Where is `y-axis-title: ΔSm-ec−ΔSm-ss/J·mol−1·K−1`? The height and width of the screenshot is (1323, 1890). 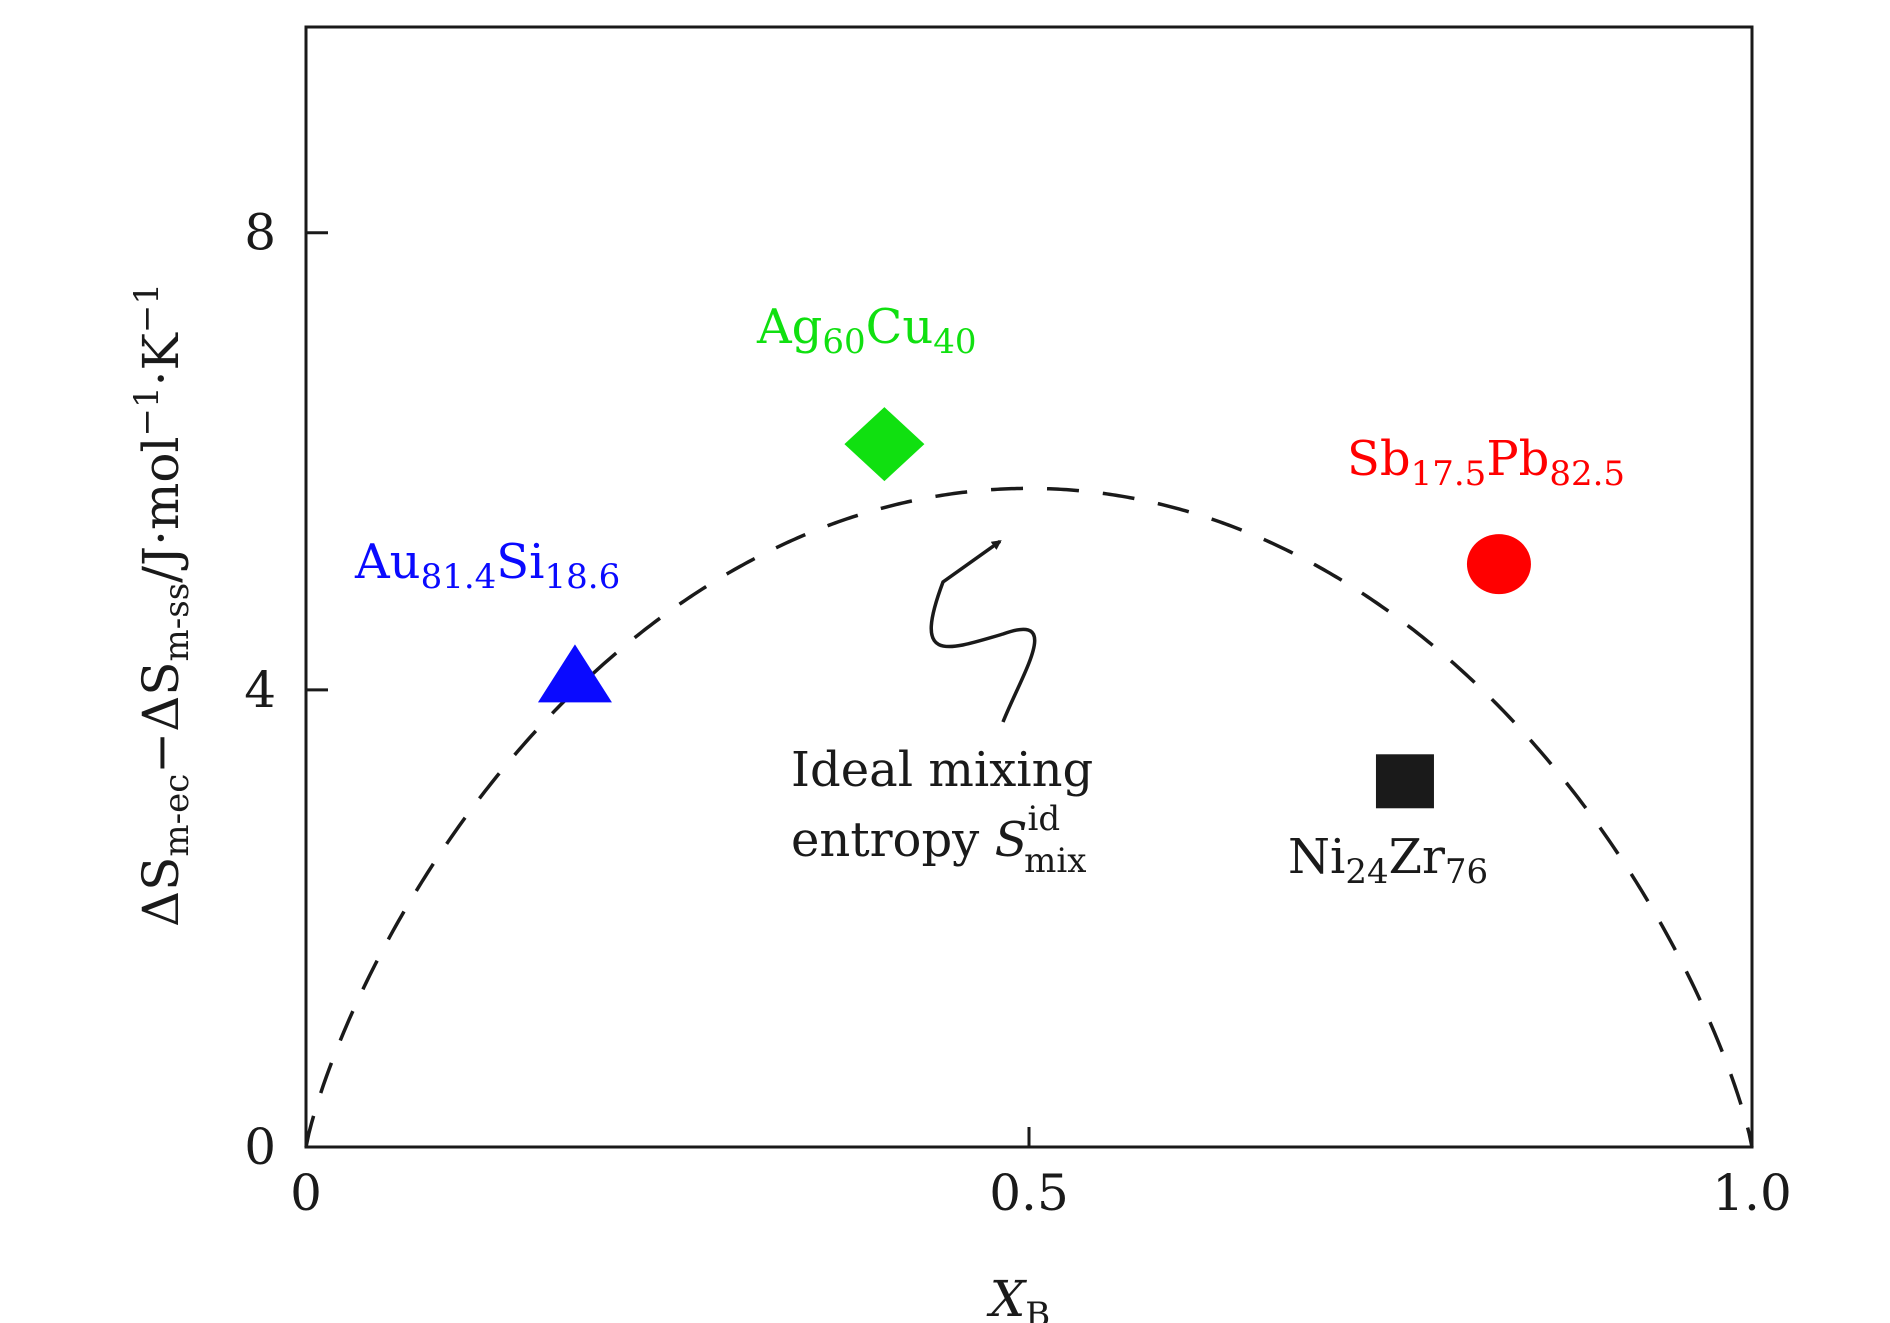 y-axis-title: ΔSm-ec−ΔSm-ss/J·mol−1·K−1 is located at coordinates (162, 605).